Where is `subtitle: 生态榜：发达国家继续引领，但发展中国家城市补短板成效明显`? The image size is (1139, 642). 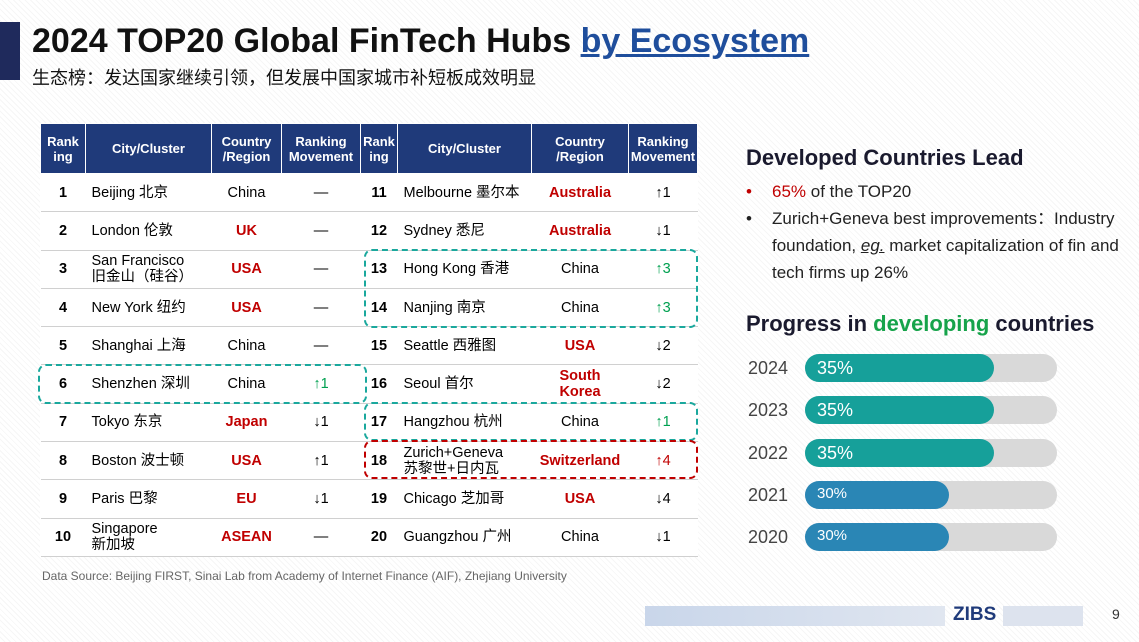
subtitle: 生态榜：发达国家继续引领，但发展中国家城市补短板成效明显 is located at coordinates (284, 78).